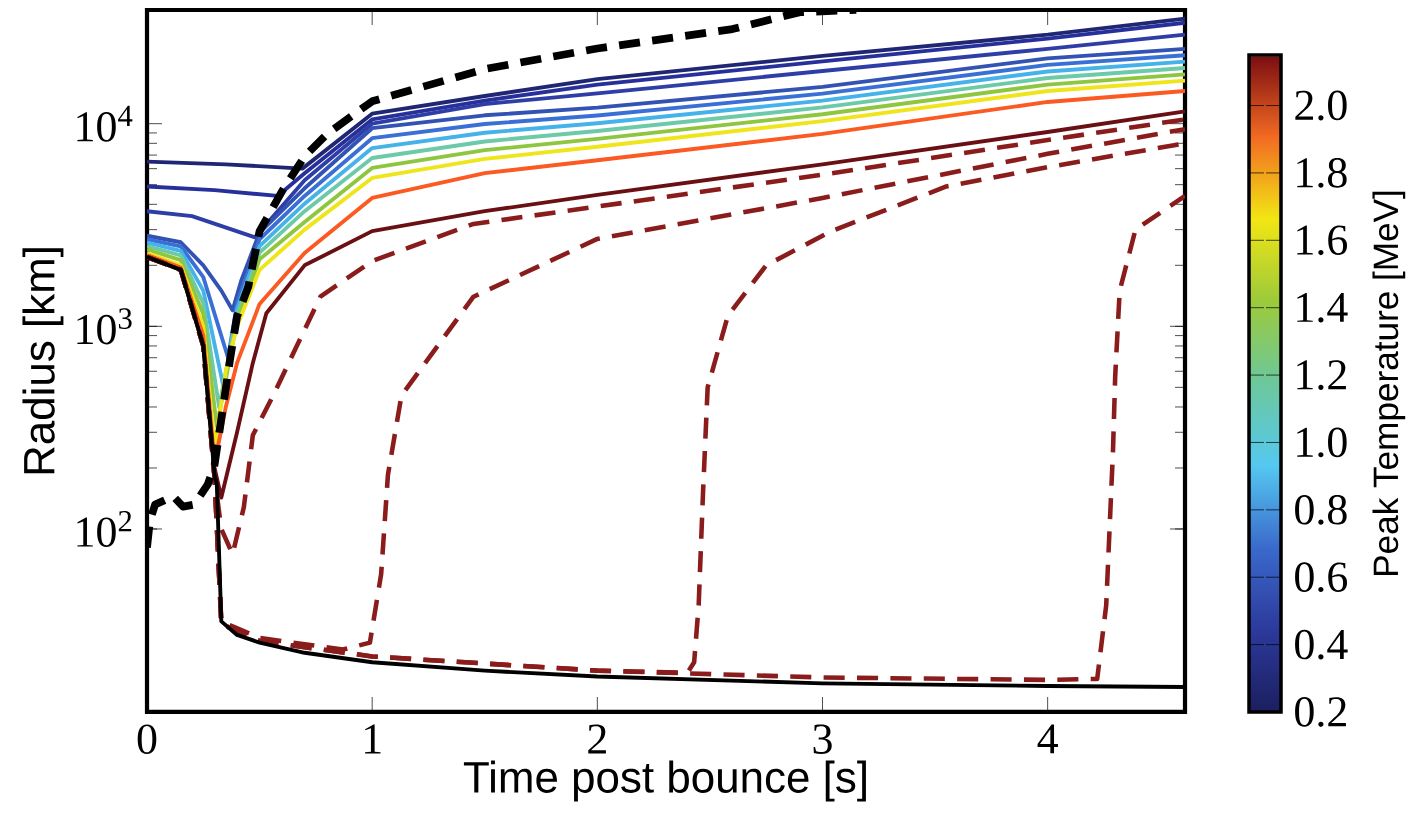 This screenshot has width=1413, height=817. Describe the element at coordinates (104, 326) in the screenshot. I see `y-tick-label: 10$^{3}$` at that location.